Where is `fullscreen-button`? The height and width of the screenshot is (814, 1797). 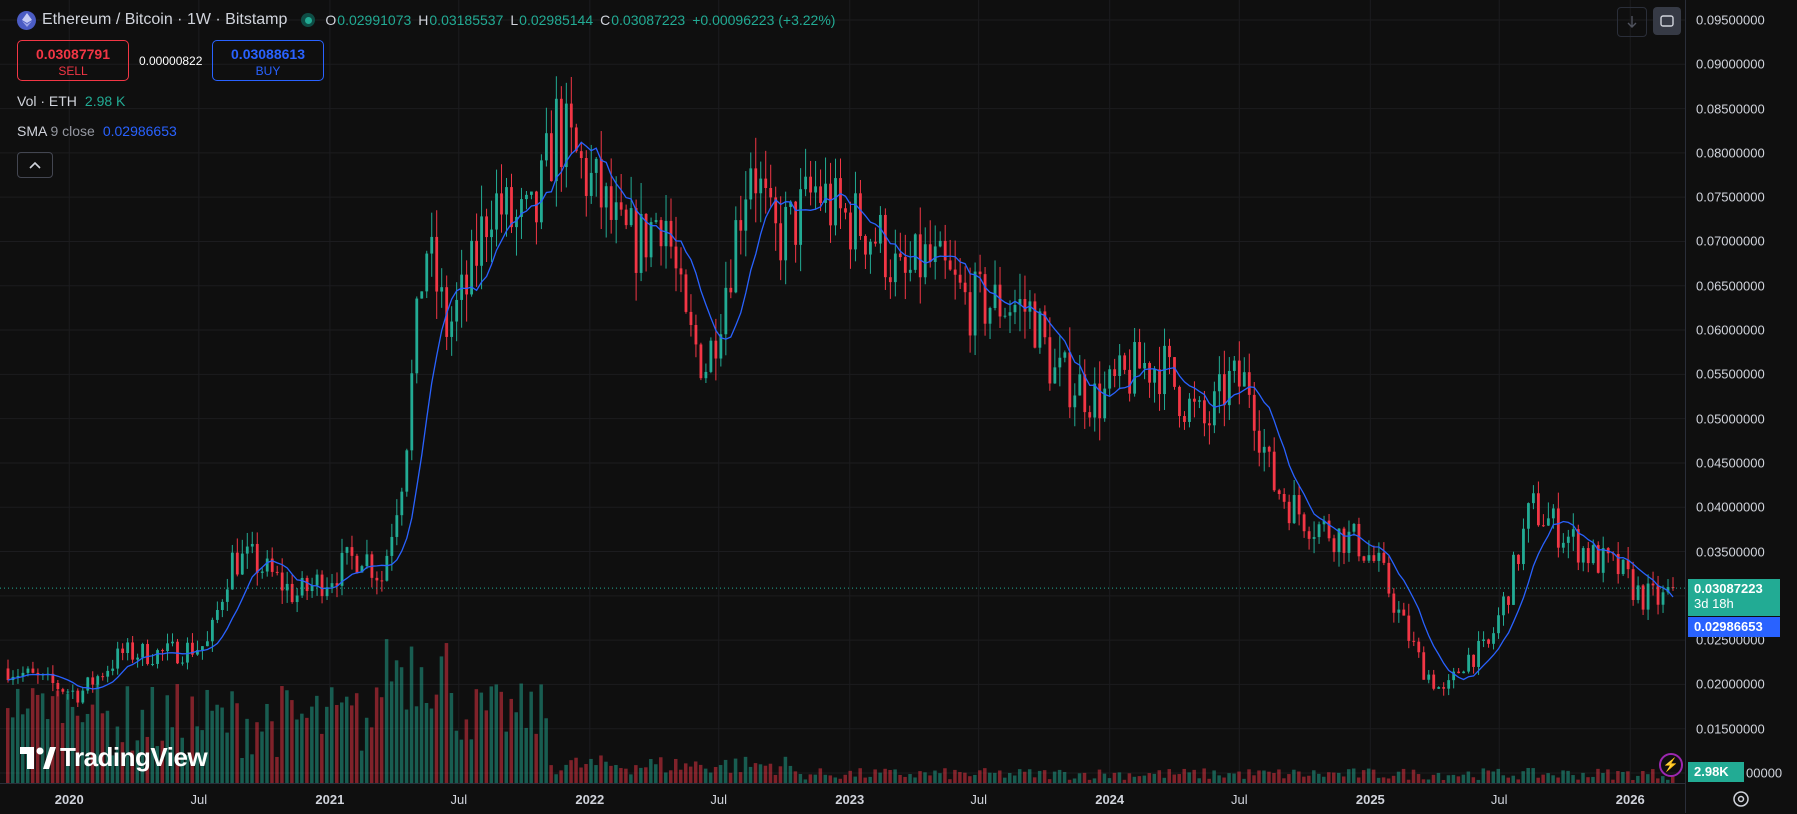 fullscreen-button is located at coordinates (1667, 21).